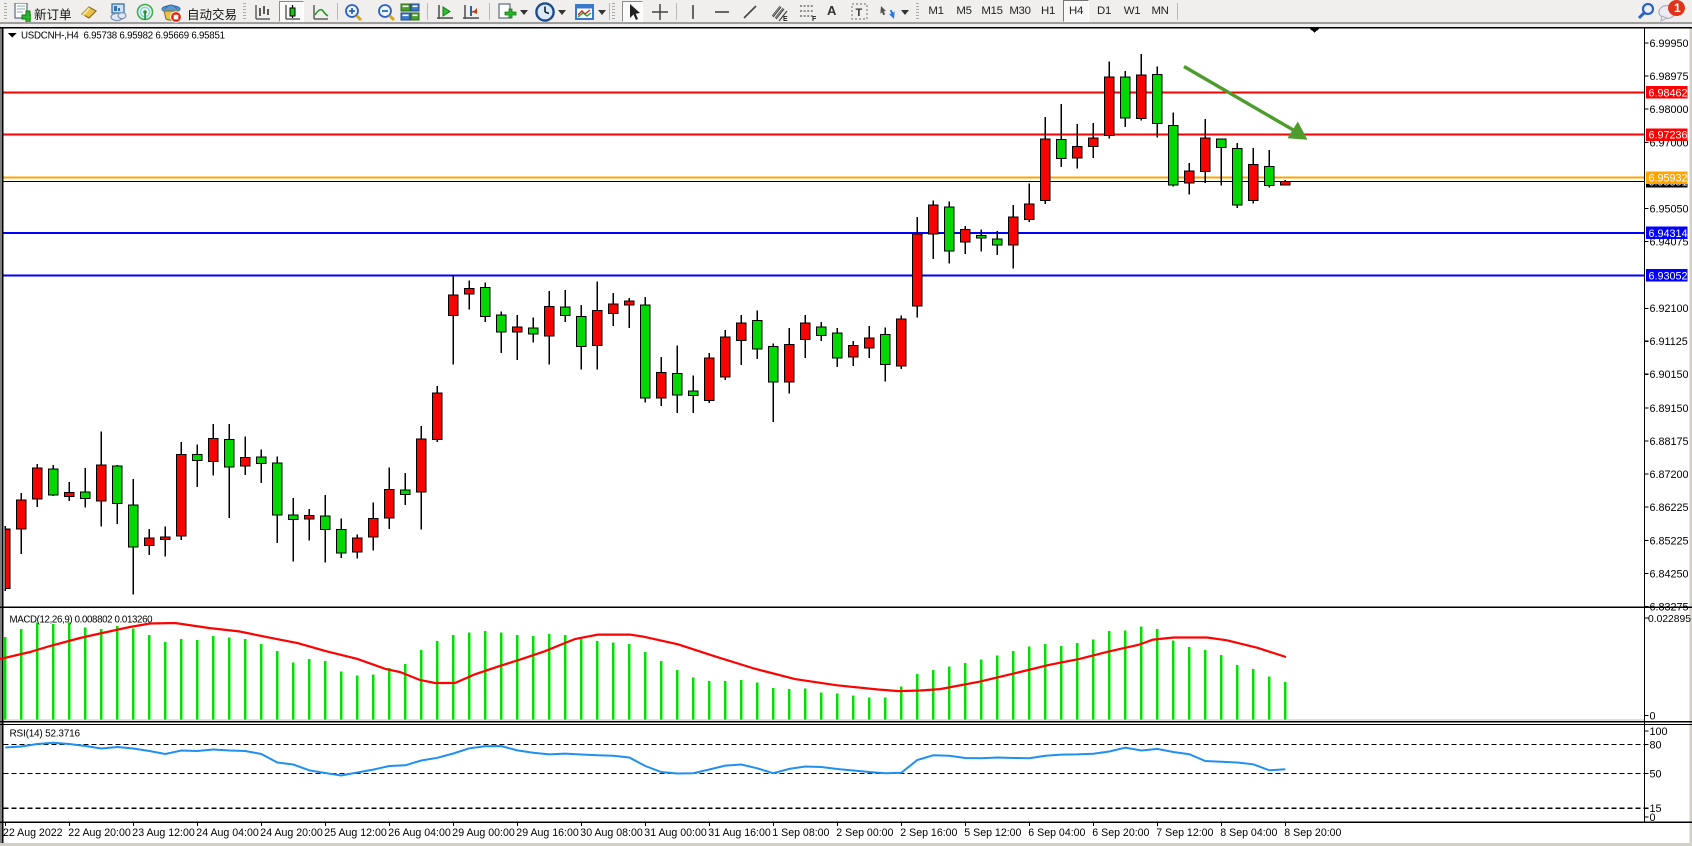  I want to click on svg-text: 8 Sep 04:00, so click(1248, 833).